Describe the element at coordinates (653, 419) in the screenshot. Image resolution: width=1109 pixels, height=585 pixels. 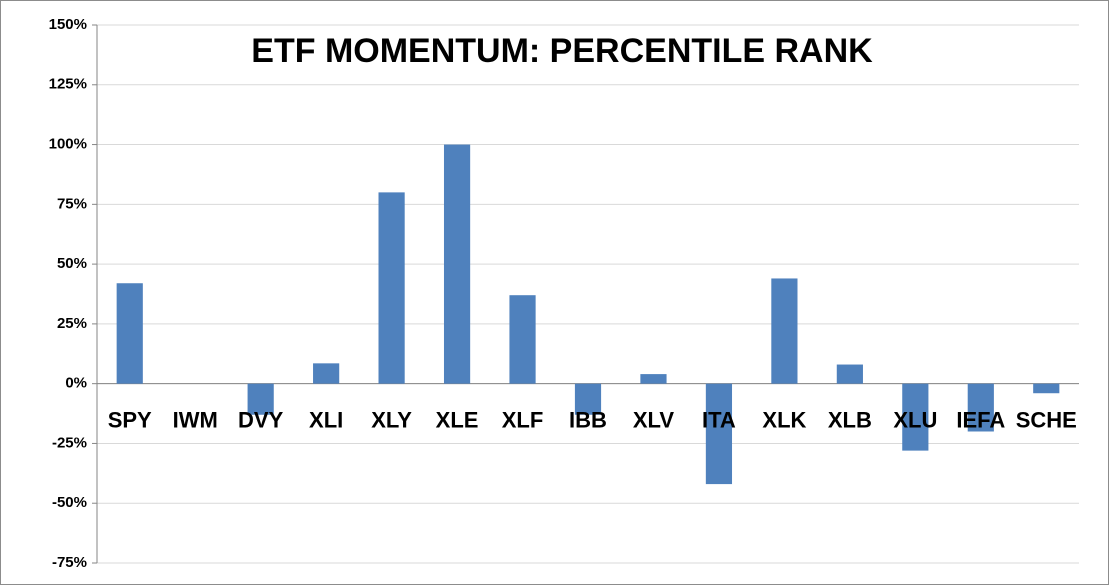
I see `x-tick-label: XLV` at that location.